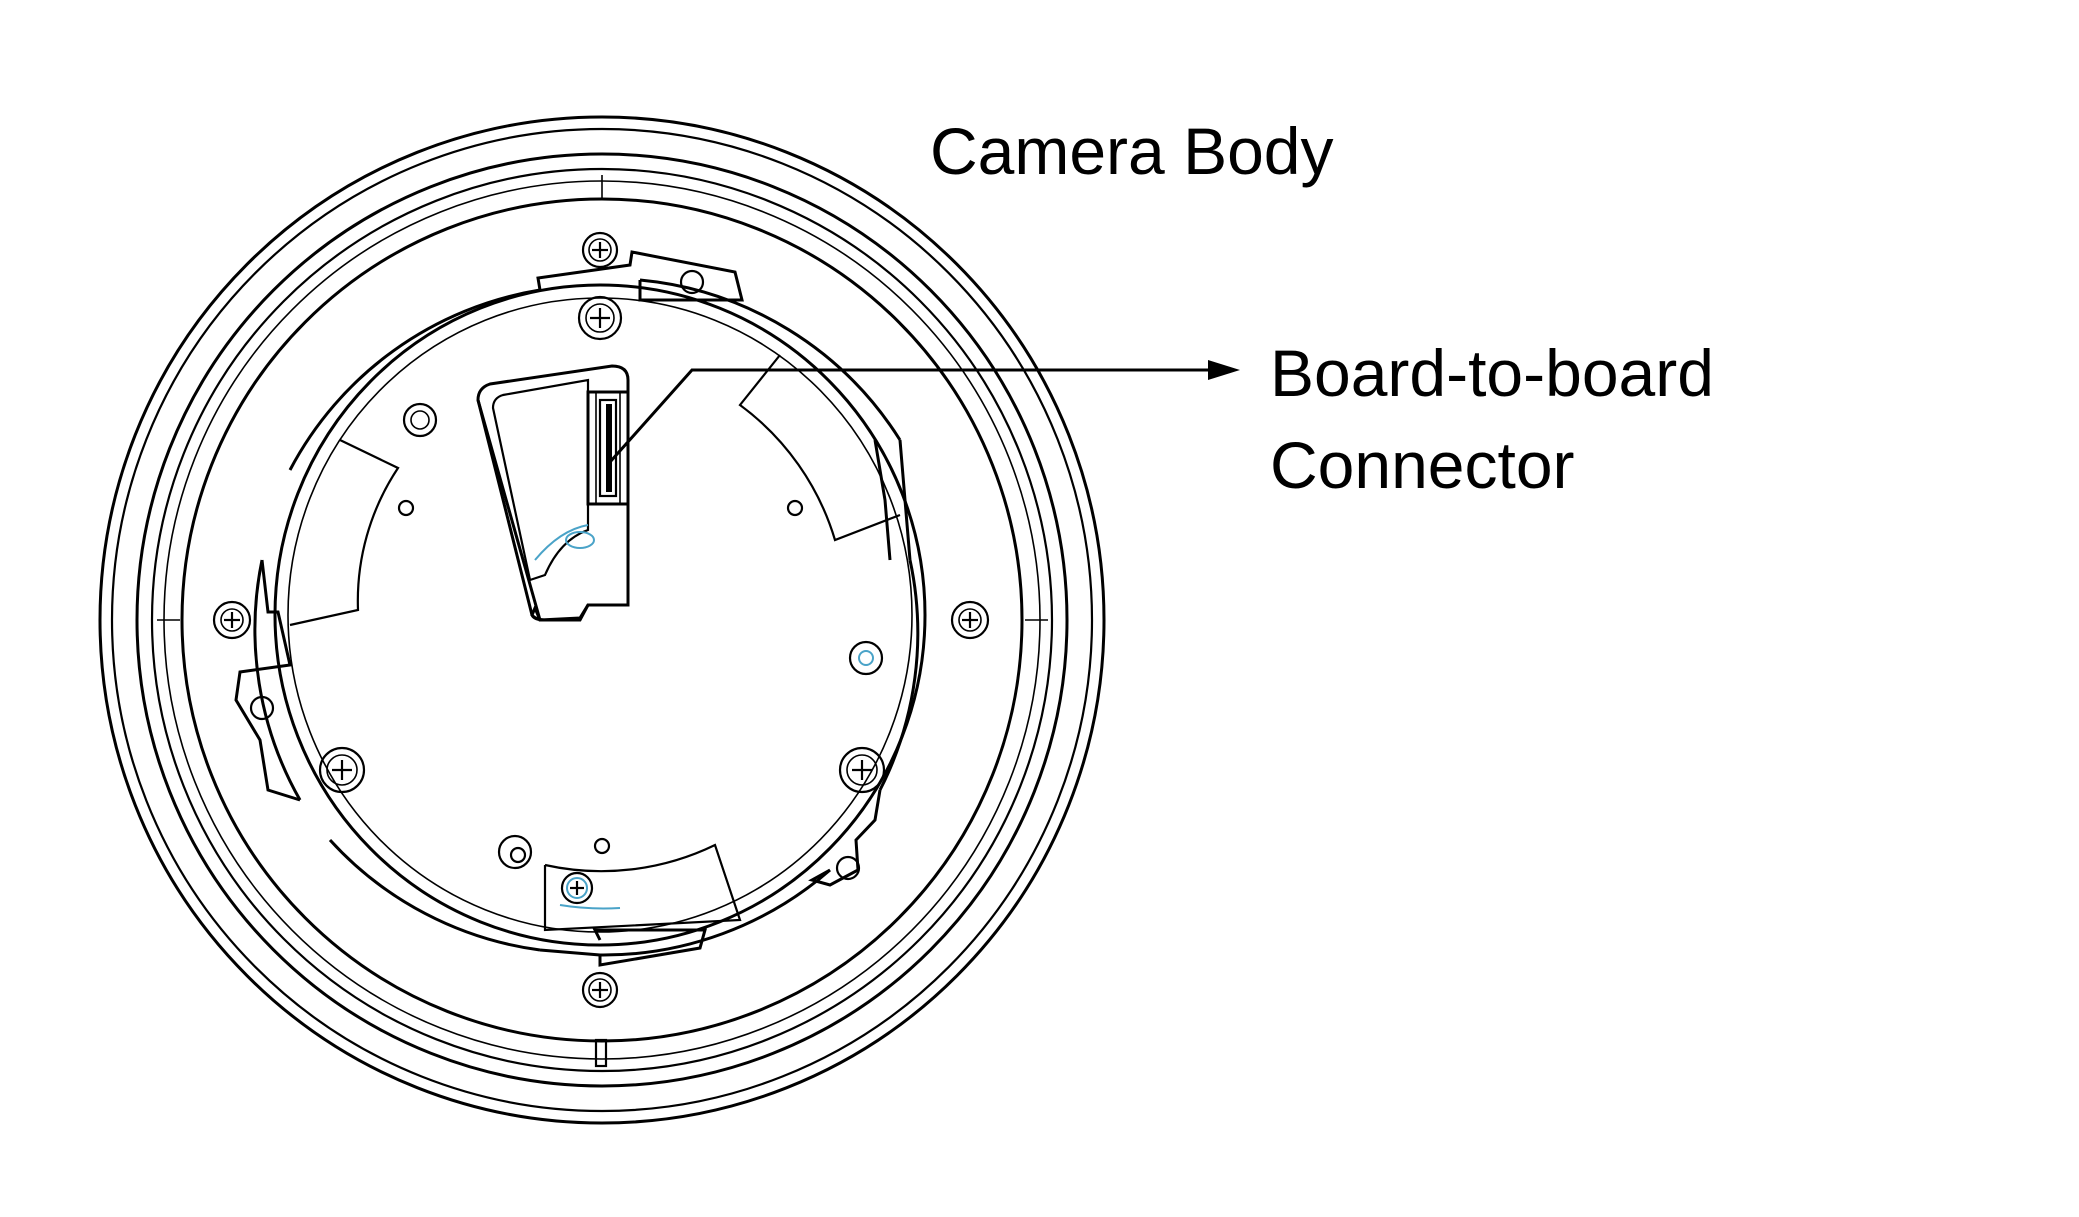  I want to click on plate-cutouts, so click(595, 643).